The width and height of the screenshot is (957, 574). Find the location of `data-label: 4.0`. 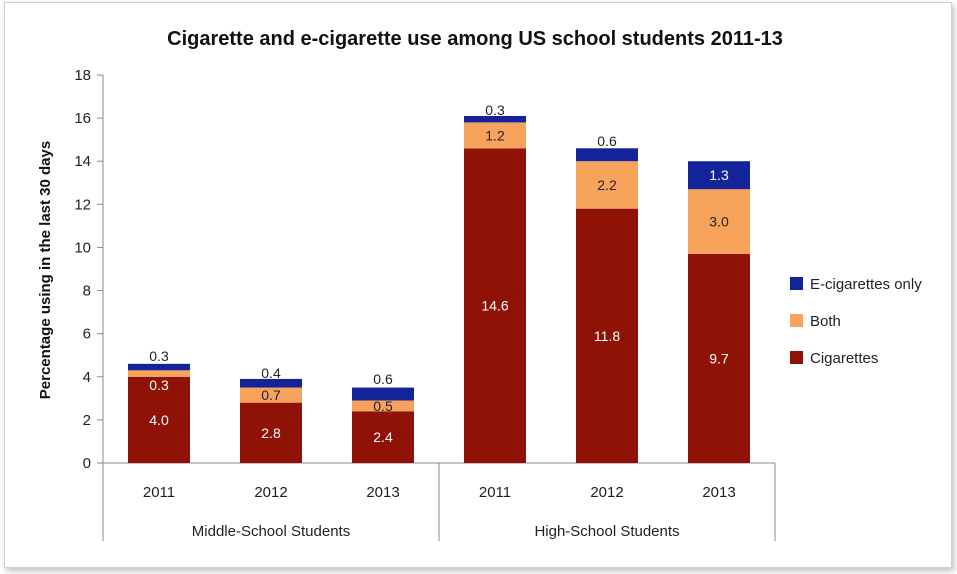

data-label: 4.0 is located at coordinates (159, 420).